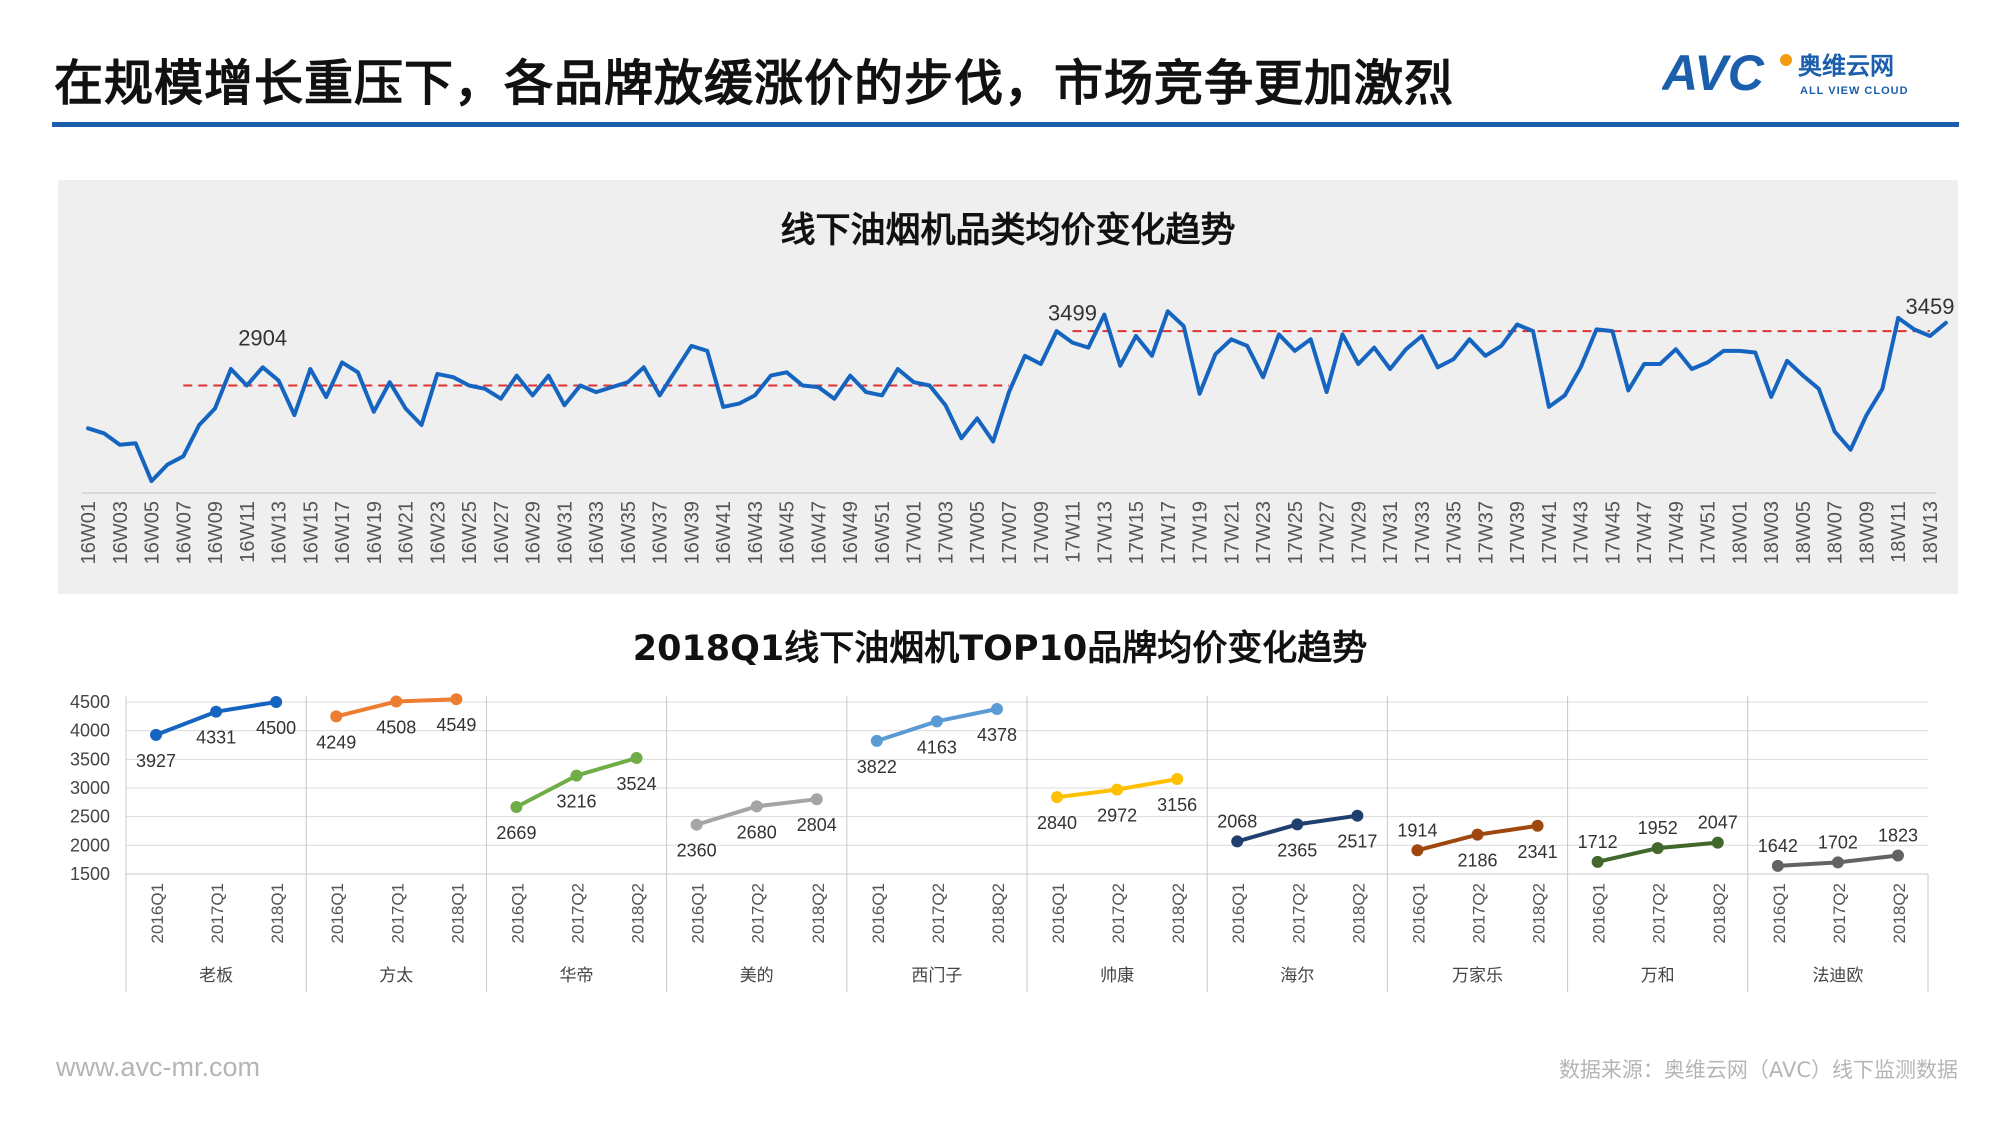  What do you see at coordinates (343, 532) in the screenshot?
I see `chart1-x-tick-label: 16W17` at bounding box center [343, 532].